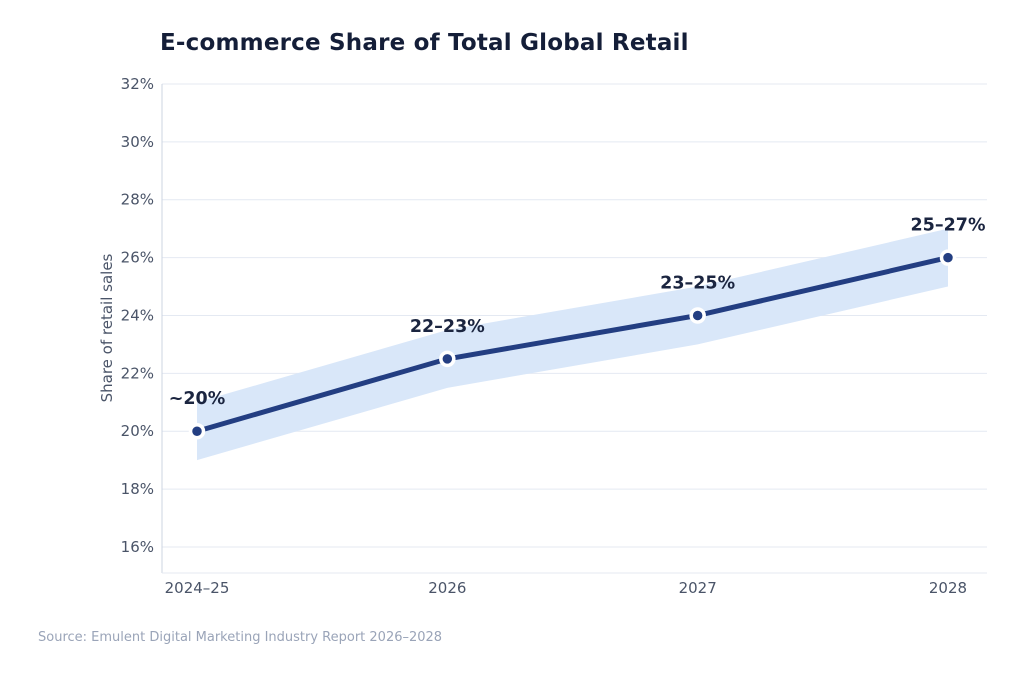 This screenshot has height=681, width=1024. Describe the element at coordinates (137, 200) in the screenshot. I see `y-tick-label: 28%` at that location.